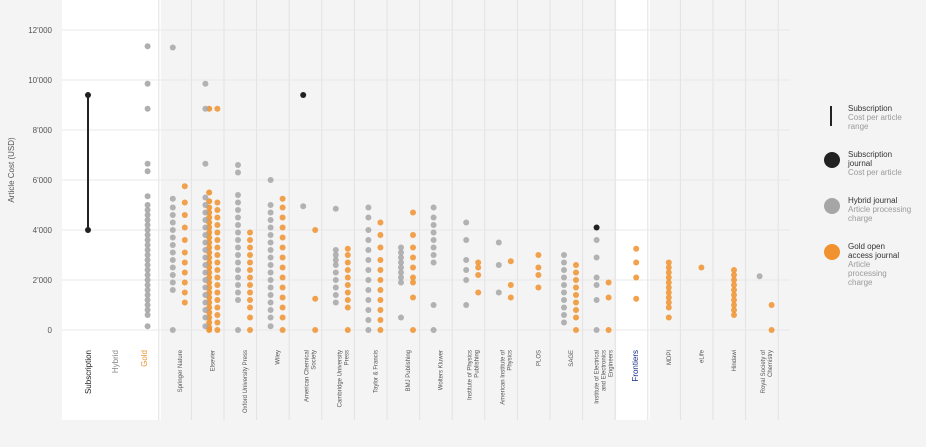  What do you see at coordinates (702, 356) in the screenshot?
I see `x-category-label: eLife` at bounding box center [702, 356].